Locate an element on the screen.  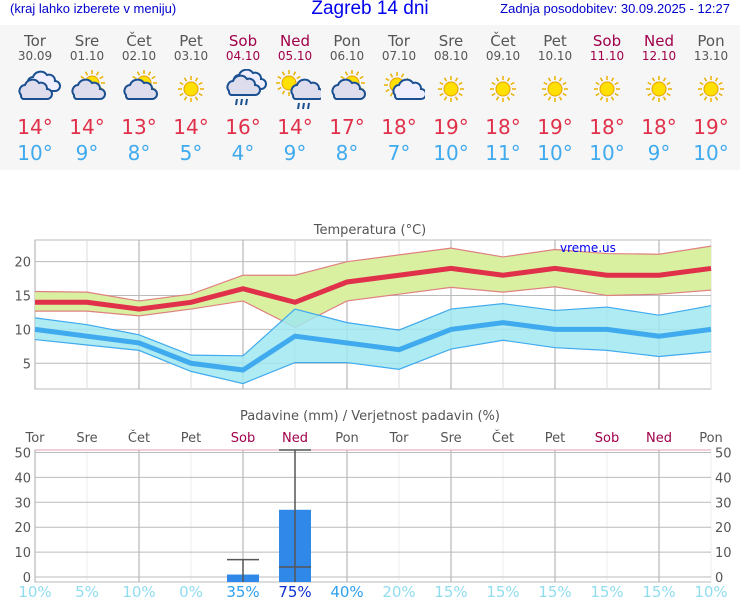
day-column: Pon 06.10 17° 8° is located at coordinates (347, 95).